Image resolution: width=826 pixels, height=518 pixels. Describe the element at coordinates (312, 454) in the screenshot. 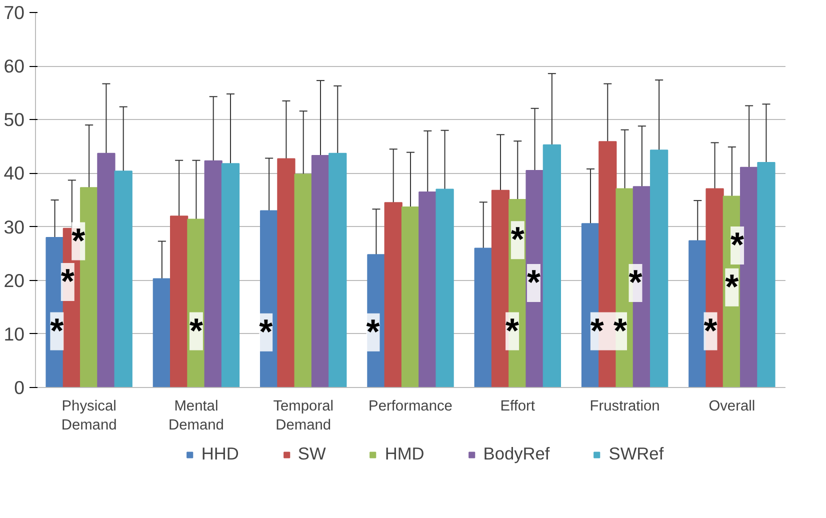

I see `legend-label: SW` at that location.